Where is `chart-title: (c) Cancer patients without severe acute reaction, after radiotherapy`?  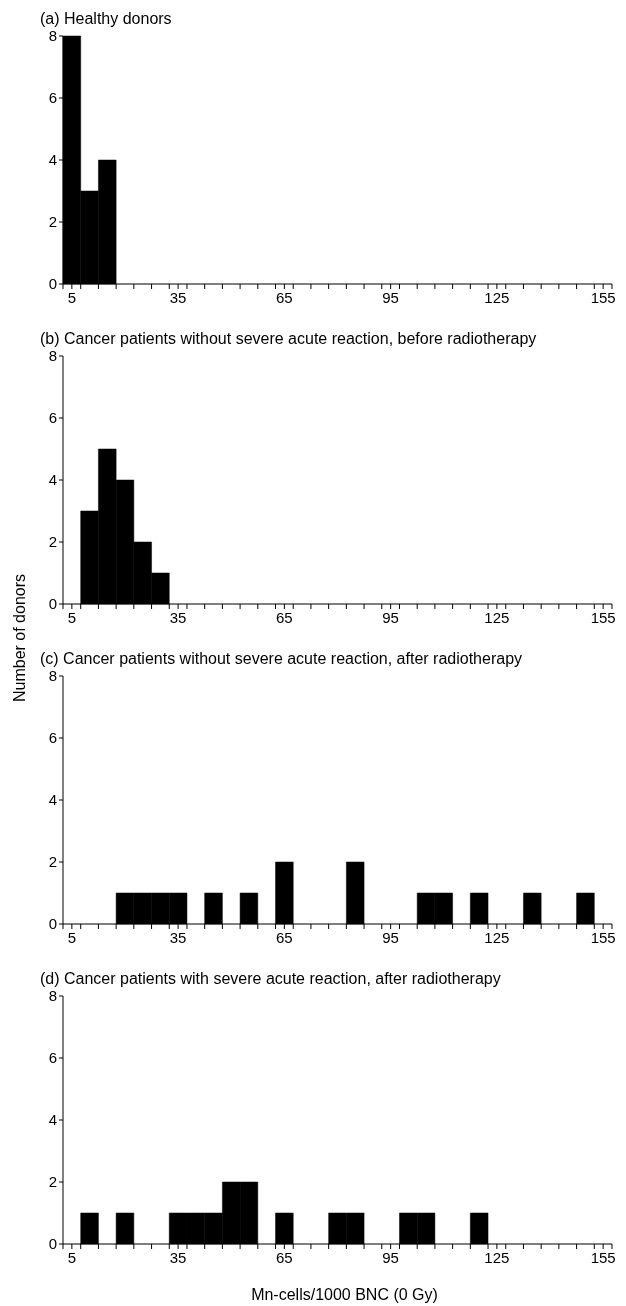
chart-title: (c) Cancer patients without severe acute reaction, after radiotherapy is located at coordinates (281, 658).